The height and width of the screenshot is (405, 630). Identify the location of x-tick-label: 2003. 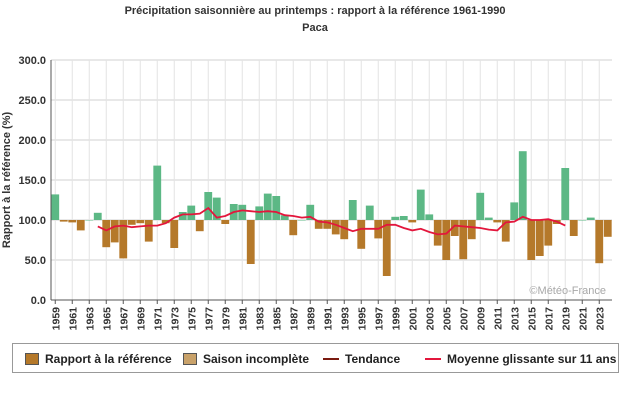
(430, 319).